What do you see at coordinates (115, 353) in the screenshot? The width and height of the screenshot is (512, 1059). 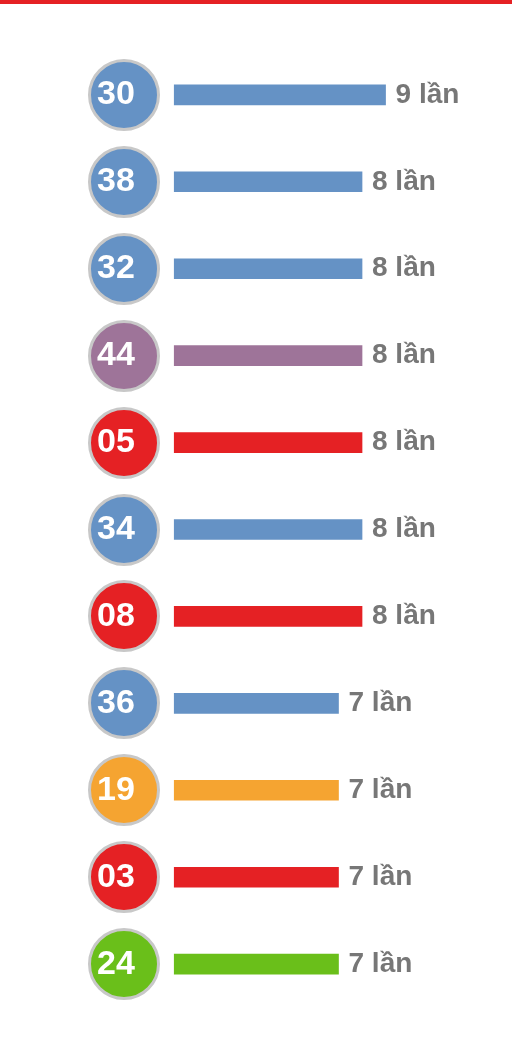 I see `y-tick-label: 44` at bounding box center [115, 353].